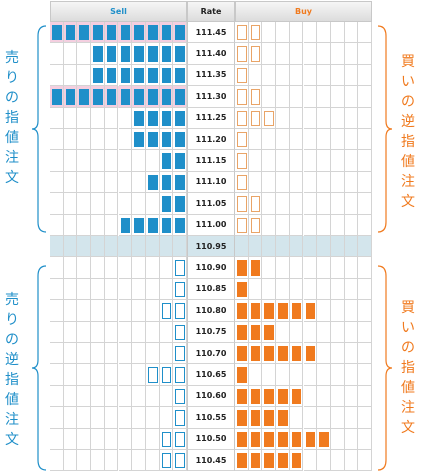 The width and height of the screenshot is (425, 475). Describe the element at coordinates (211, 289) in the screenshot. I see `rate-cell: 110.85` at that location.